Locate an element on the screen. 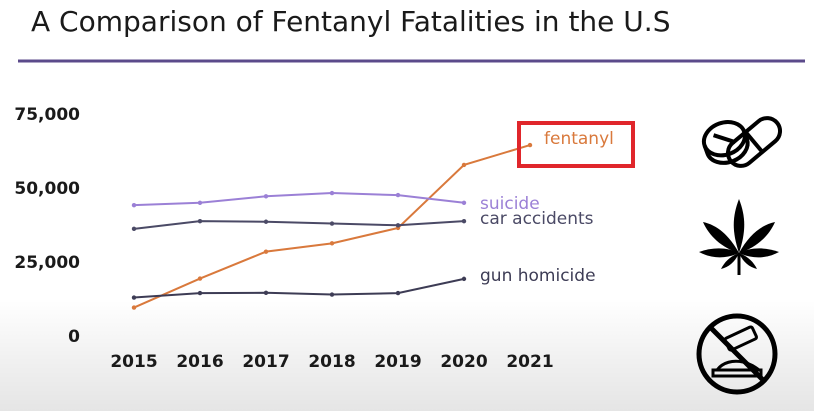 This screenshot has width=814, height=411. x-tick-label: 2019 is located at coordinates (397, 362).